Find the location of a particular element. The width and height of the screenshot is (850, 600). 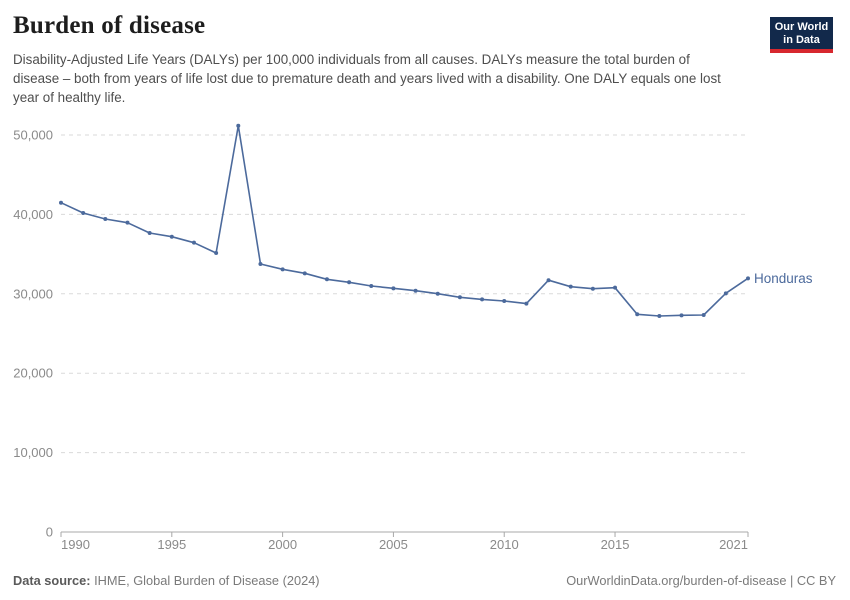

y-tick-label: 50,000 is located at coordinates (33, 135).